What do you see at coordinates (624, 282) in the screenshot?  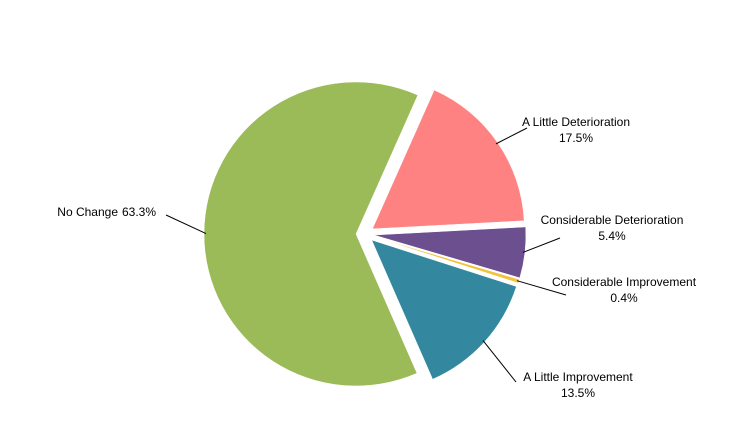 I see `category-label: Considerable Improvement` at bounding box center [624, 282].